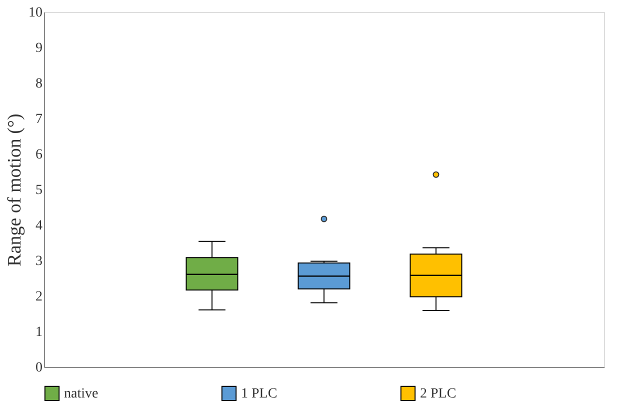 The width and height of the screenshot is (632, 415). Describe the element at coordinates (15, 190) in the screenshot. I see `y-axis-title: Range of motion (°)` at that location.